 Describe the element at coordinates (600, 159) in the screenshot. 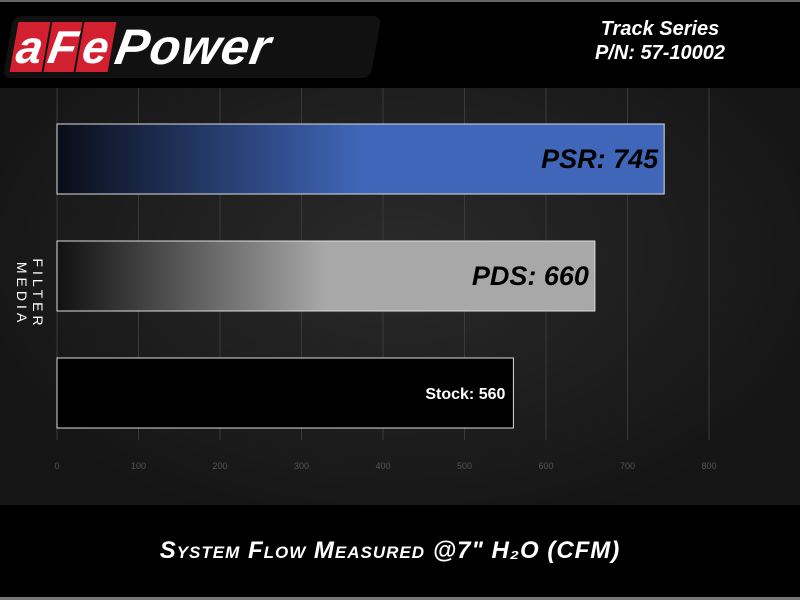

I see `data-label: PSR: 745` at that location.